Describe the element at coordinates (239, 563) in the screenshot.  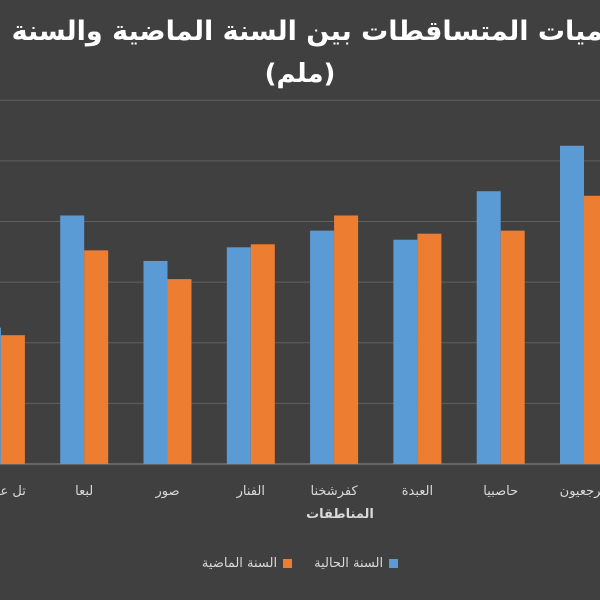
I see `legend-label: السنة الماضية` at that location.